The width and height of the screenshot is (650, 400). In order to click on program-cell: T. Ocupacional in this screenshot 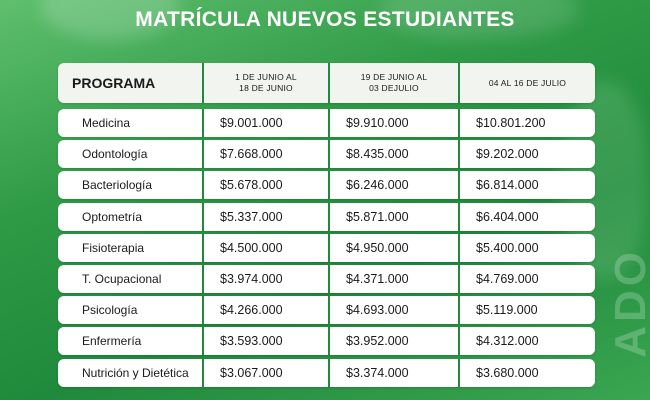, I will do `click(131, 279)`.